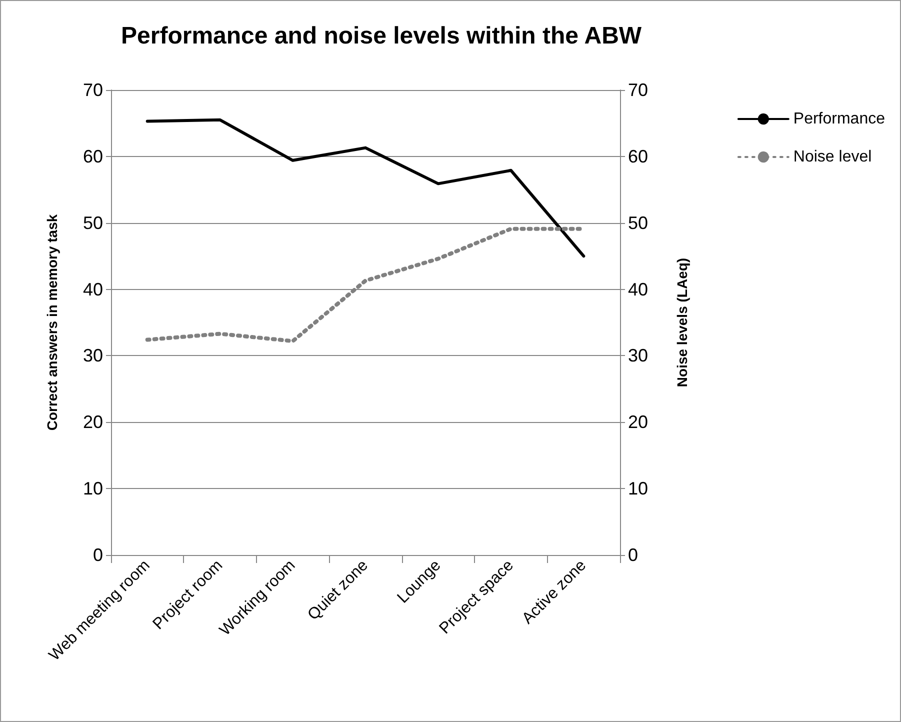 The height and width of the screenshot is (722, 901). Describe the element at coordinates (381, 36) in the screenshot. I see `chart-title: Performance and noise levels within the ABW` at that location.